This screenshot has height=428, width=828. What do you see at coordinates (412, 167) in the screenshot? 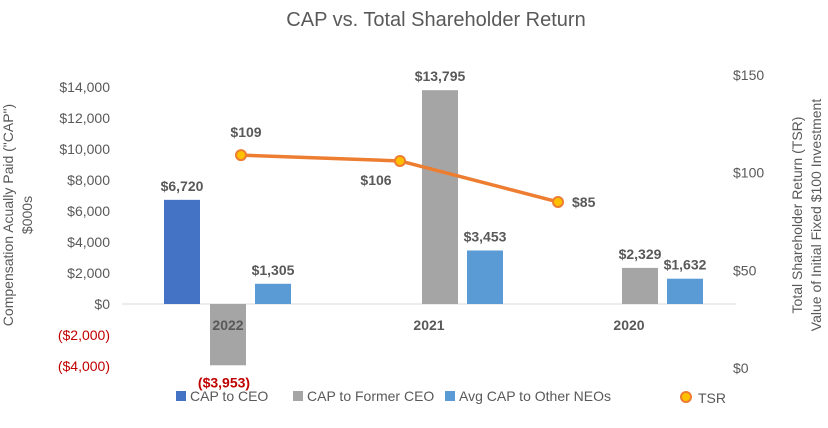
I see `tsr-line-series: $109 $106 $85` at bounding box center [412, 167].